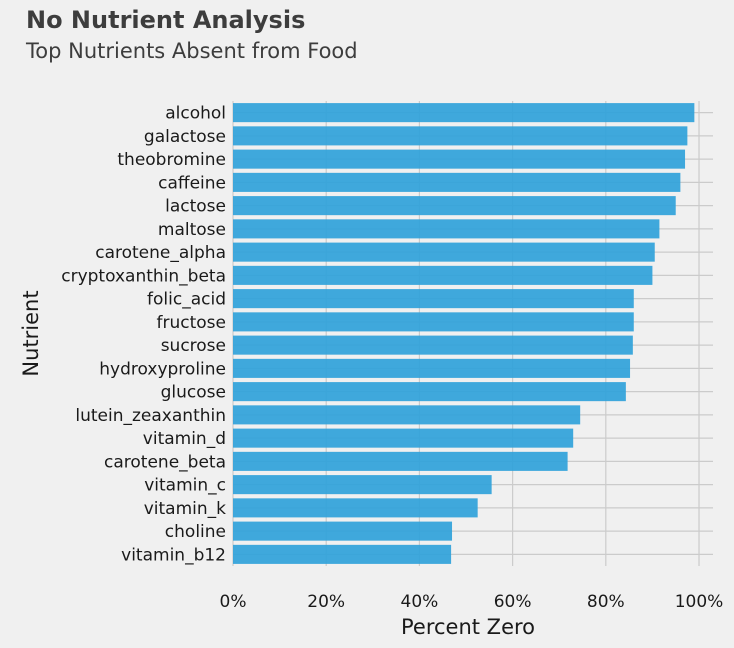 The height and width of the screenshot is (648, 734). I want to click on y-tick-label: vitamin_c, so click(185, 486).